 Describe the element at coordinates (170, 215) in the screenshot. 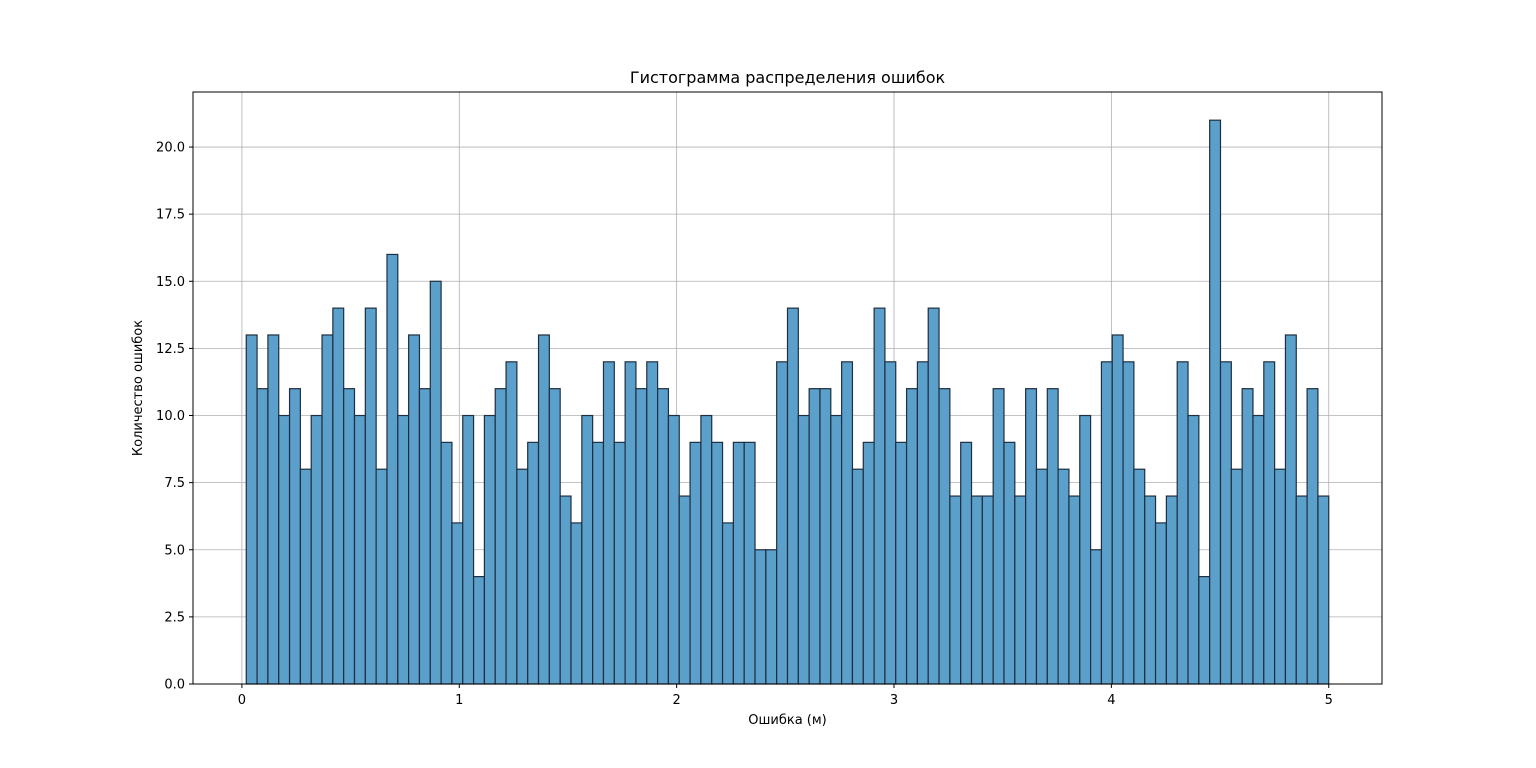

I see `y-tick-label: 17.5` at that location.